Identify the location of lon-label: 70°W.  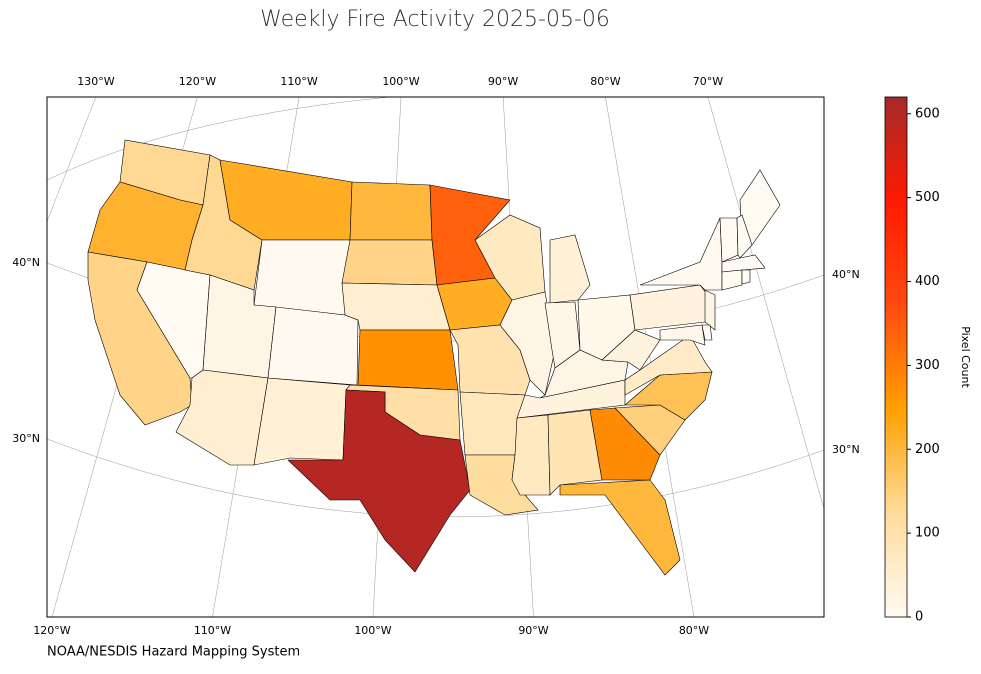
(708, 81).